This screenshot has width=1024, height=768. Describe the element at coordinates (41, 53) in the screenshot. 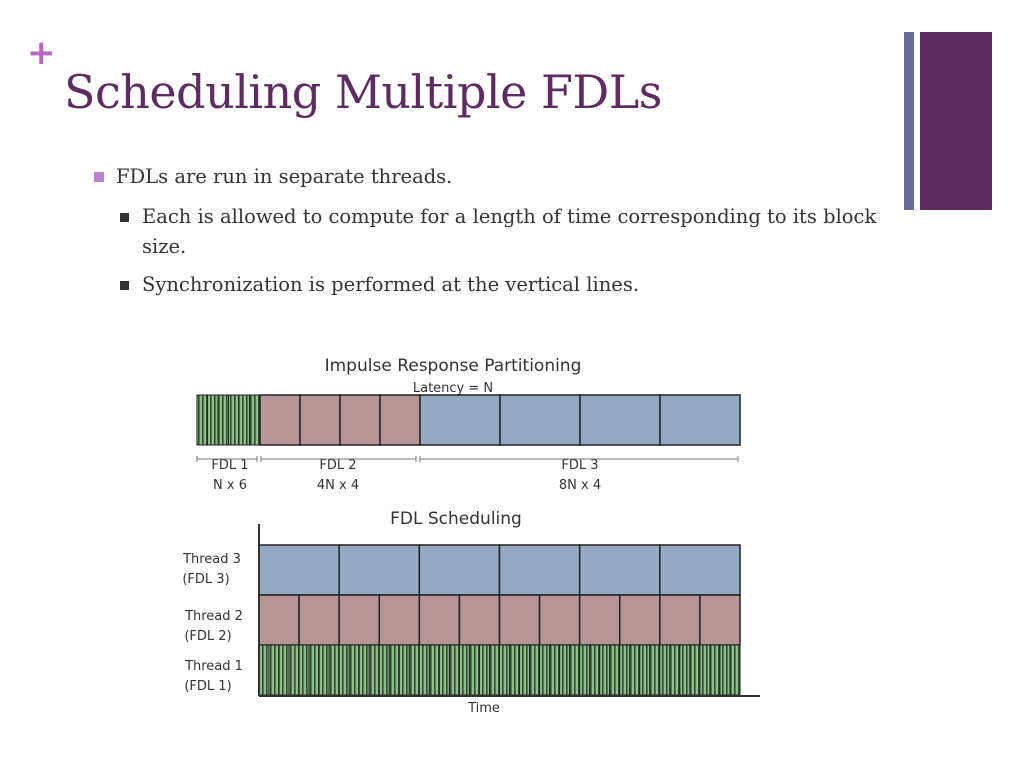

I see `plus-icon: +` at that location.